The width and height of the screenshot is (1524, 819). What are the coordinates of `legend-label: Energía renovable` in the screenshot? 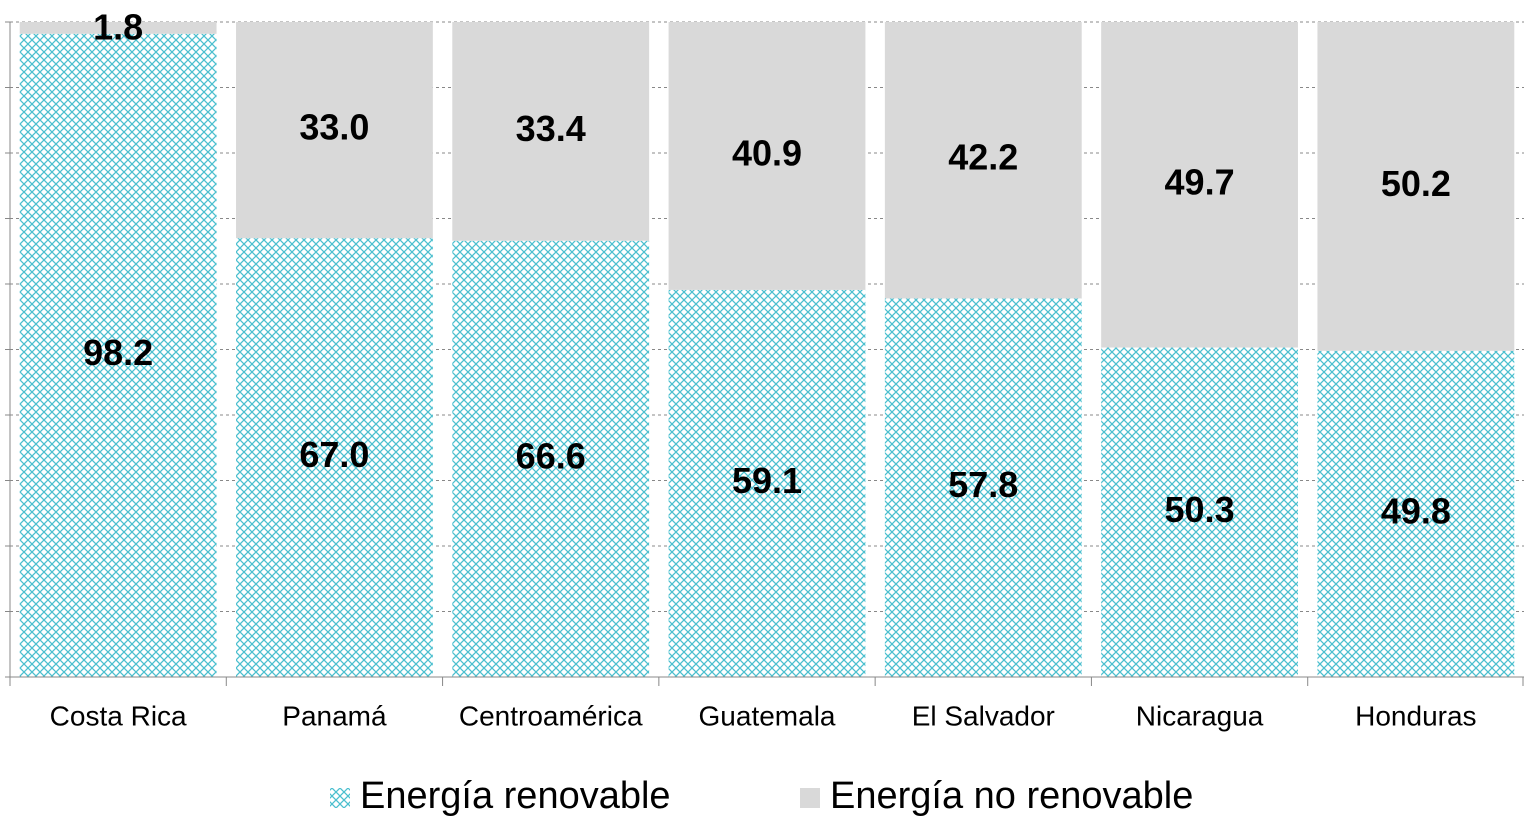 It's located at (515, 796).